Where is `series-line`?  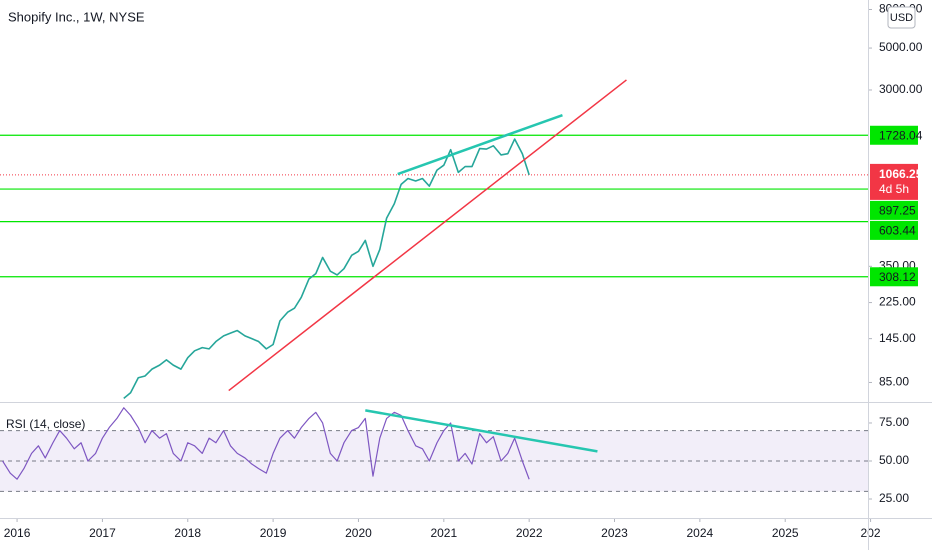 series-line is located at coordinates (266, 443).